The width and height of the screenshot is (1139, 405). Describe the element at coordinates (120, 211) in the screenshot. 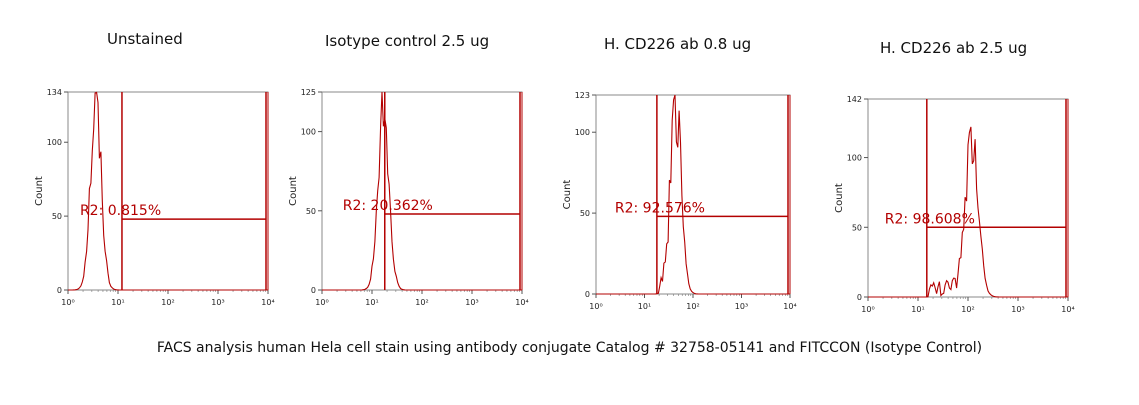

I see `gate-percent-label: R2: 0.815%` at that location.